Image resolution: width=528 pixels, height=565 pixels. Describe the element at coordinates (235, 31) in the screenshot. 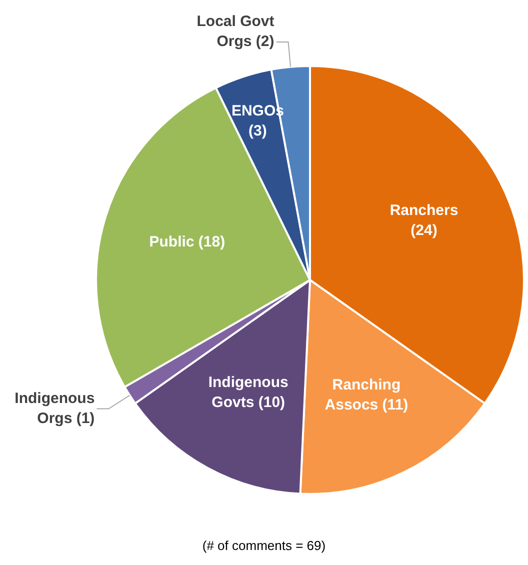

I see `slice-label: Local Govt Orgs (2)` at that location.